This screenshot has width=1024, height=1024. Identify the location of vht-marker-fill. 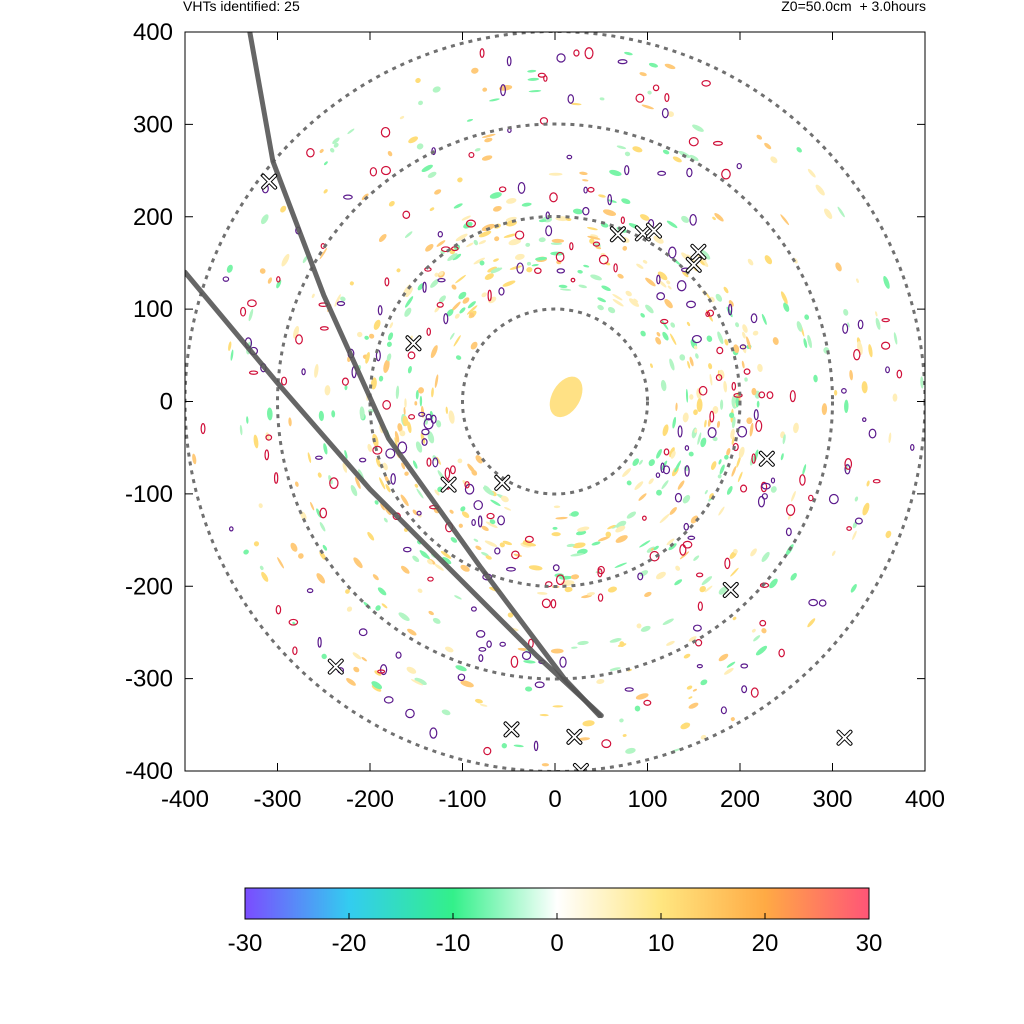
(653, 230).